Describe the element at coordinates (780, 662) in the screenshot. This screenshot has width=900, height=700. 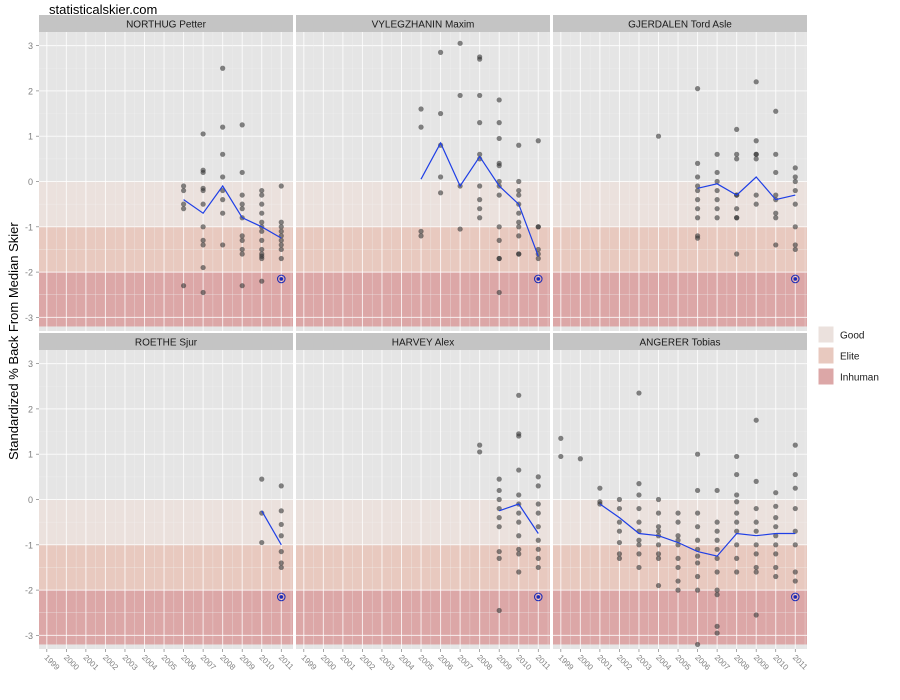
I see `x-tick-label: 2010` at that location.